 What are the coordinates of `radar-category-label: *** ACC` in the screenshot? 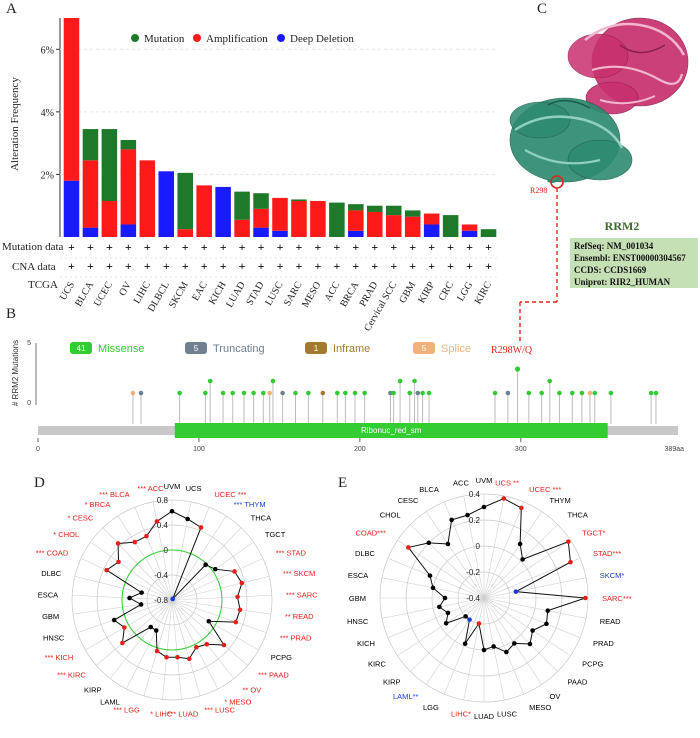 It's located at (150, 488).